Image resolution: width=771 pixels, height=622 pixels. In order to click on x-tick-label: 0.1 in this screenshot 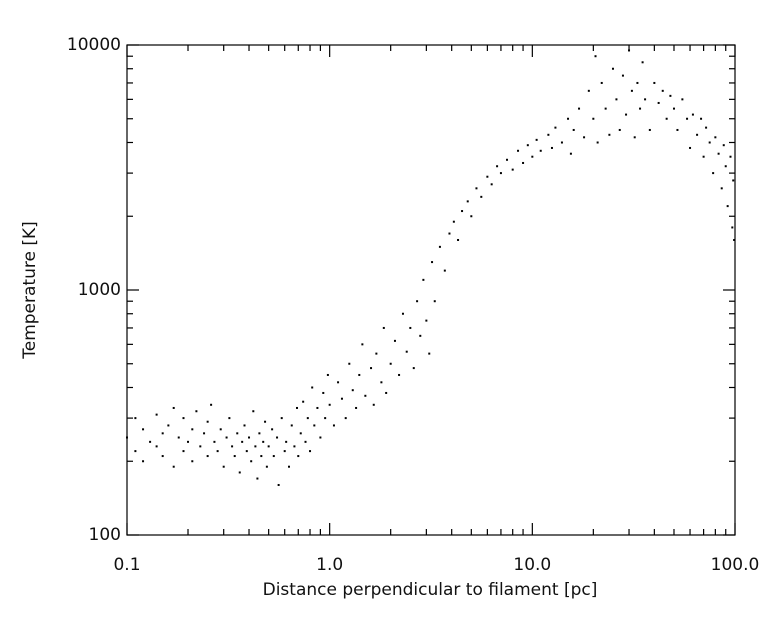, I will do `click(126, 565)`.